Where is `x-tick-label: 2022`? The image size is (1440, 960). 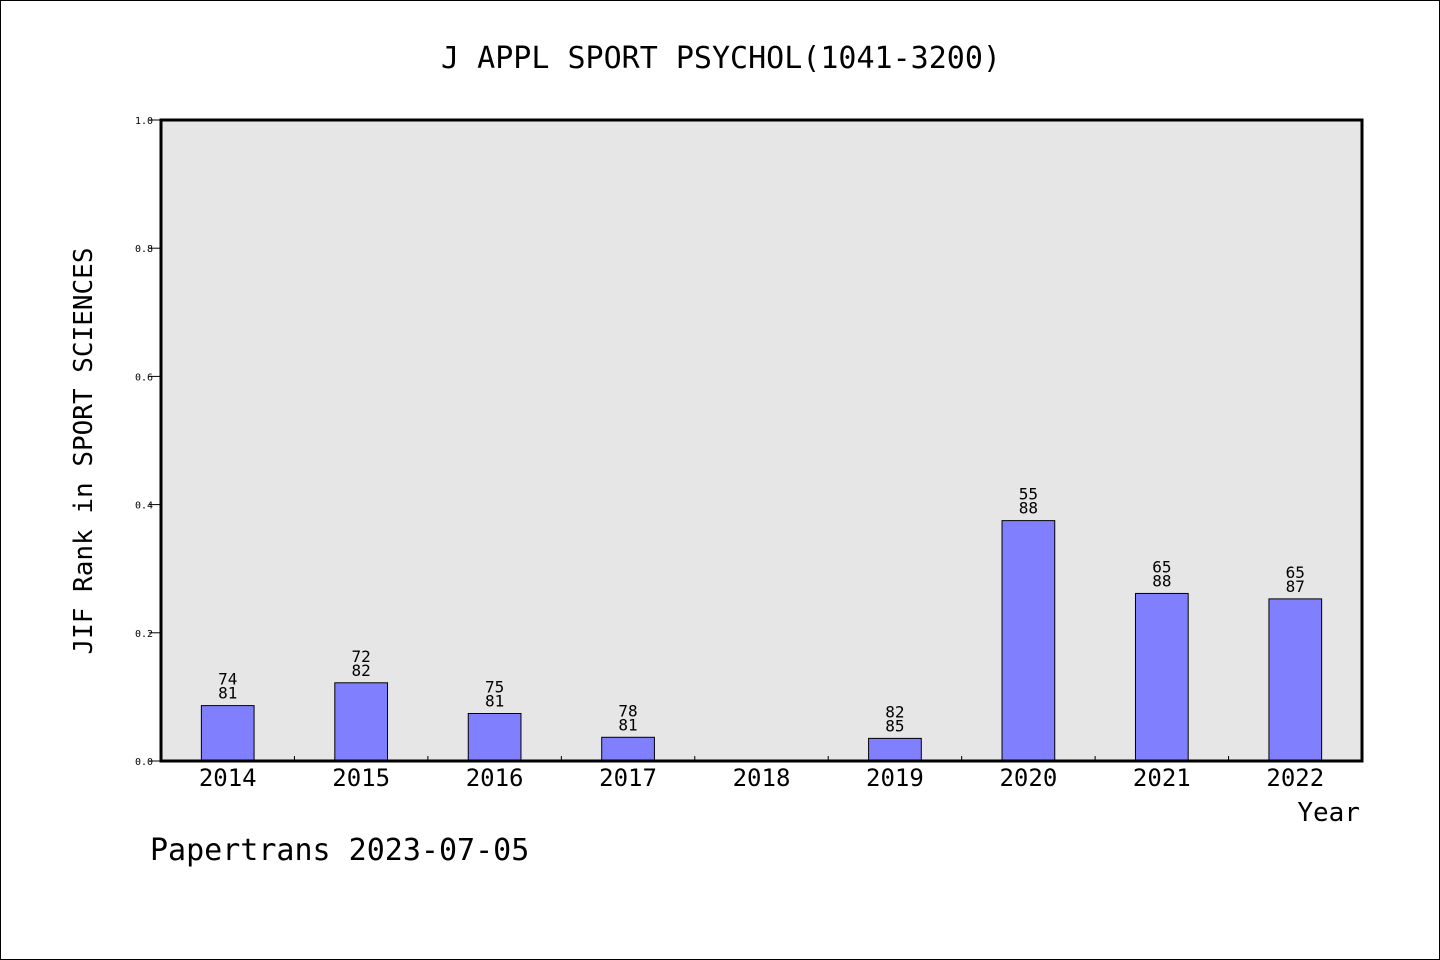 x-tick-label: 2022 is located at coordinates (1295, 778).